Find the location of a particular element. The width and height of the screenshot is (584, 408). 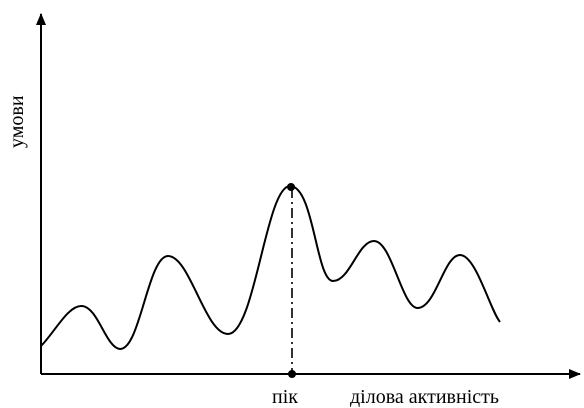

peak-axis-point is located at coordinates (292, 374).